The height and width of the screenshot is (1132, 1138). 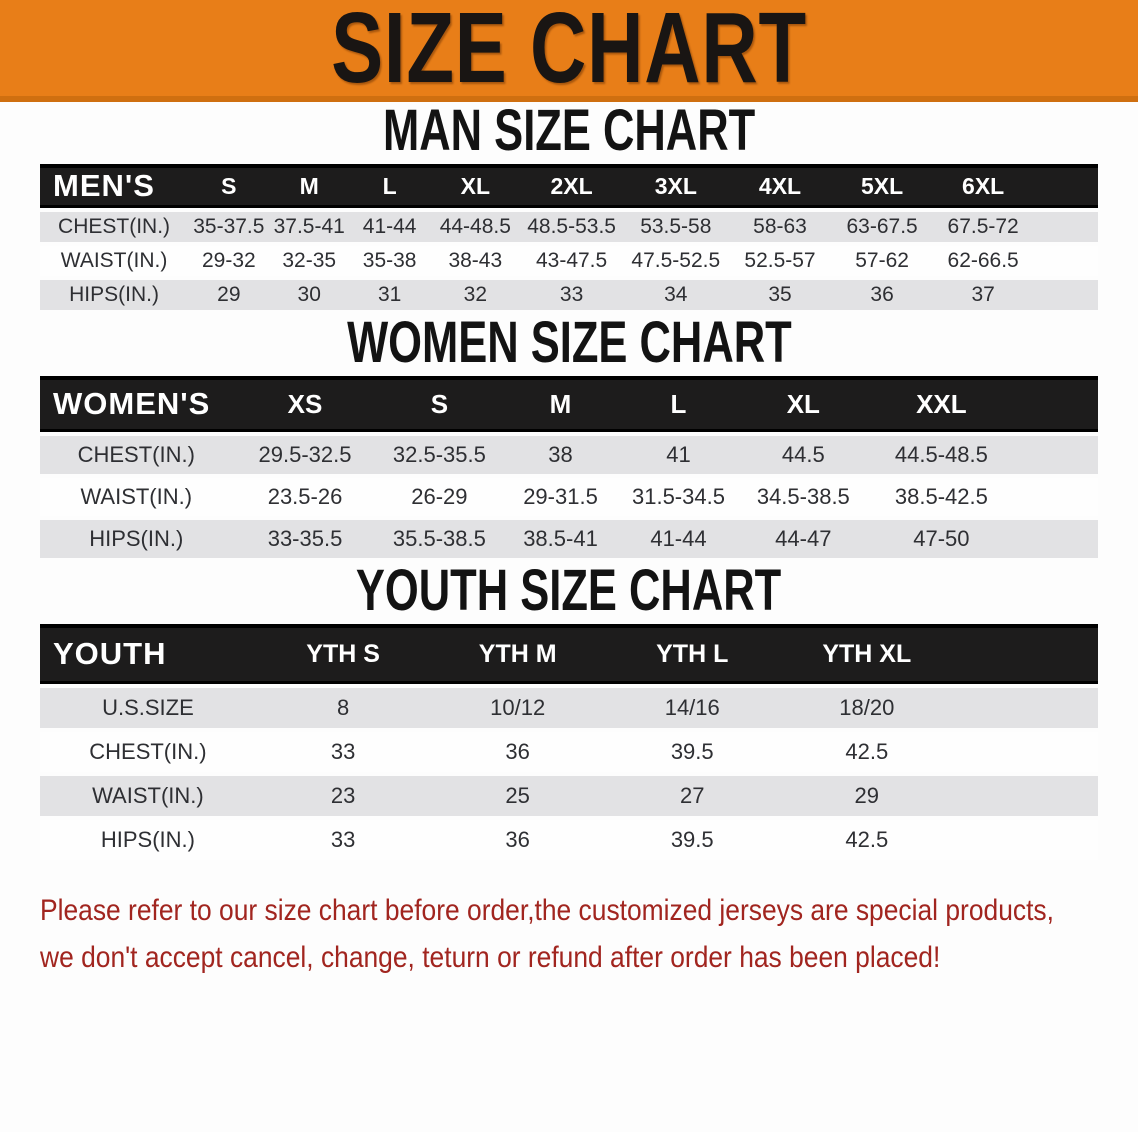 What do you see at coordinates (676, 260) in the screenshot?
I see `size-value: 47.5-52.5` at bounding box center [676, 260].